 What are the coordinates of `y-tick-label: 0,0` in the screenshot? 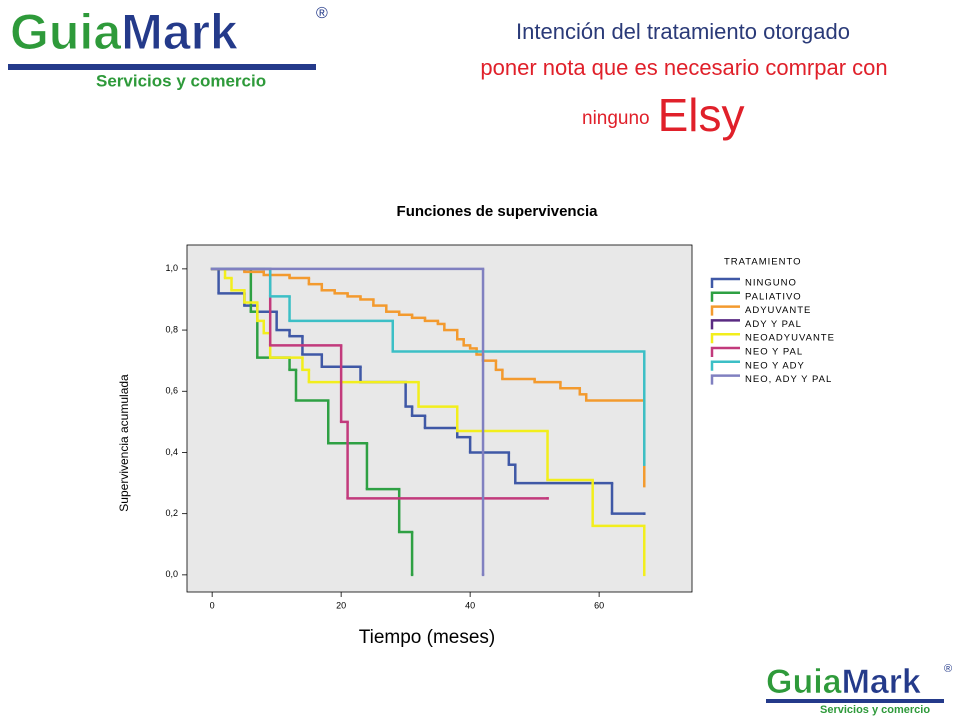 It's located at (171, 574).